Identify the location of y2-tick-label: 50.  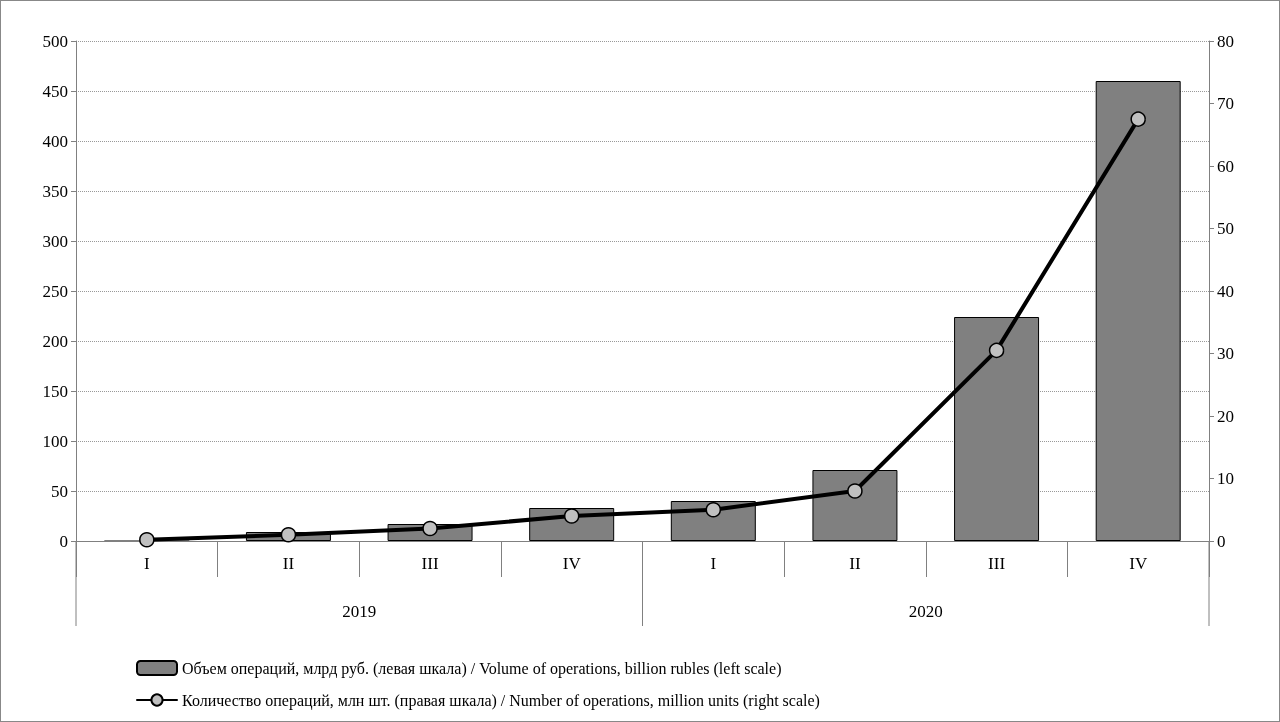
(1225, 228).